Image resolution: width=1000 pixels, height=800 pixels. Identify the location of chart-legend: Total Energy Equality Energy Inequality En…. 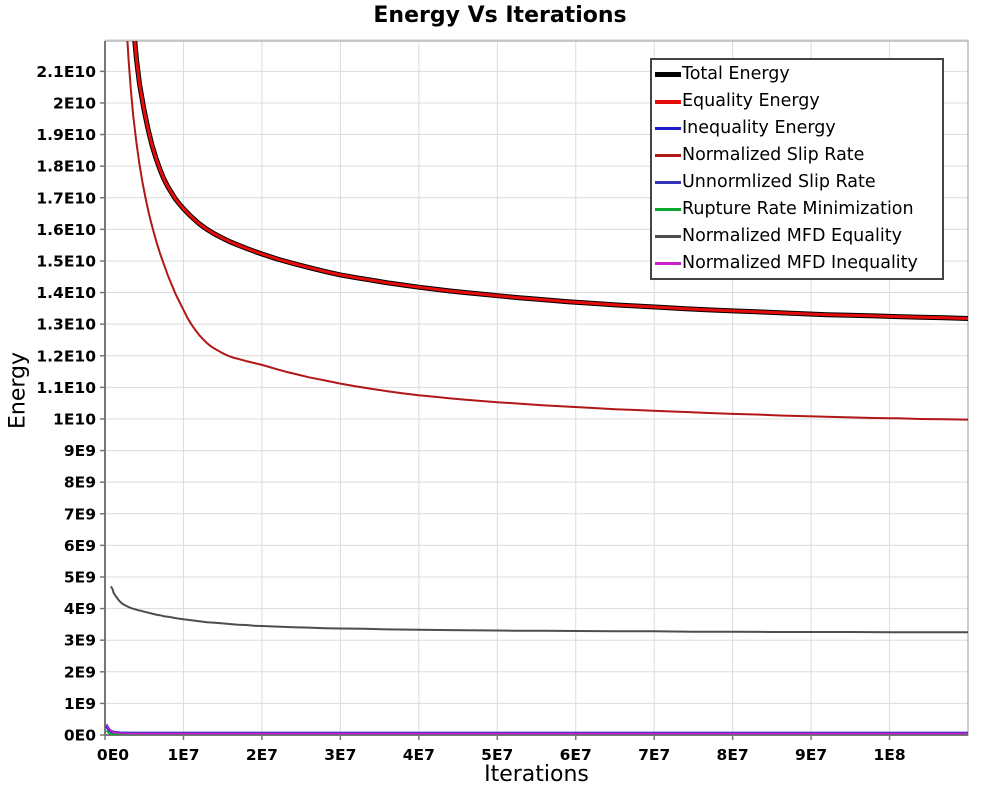
(797, 169).